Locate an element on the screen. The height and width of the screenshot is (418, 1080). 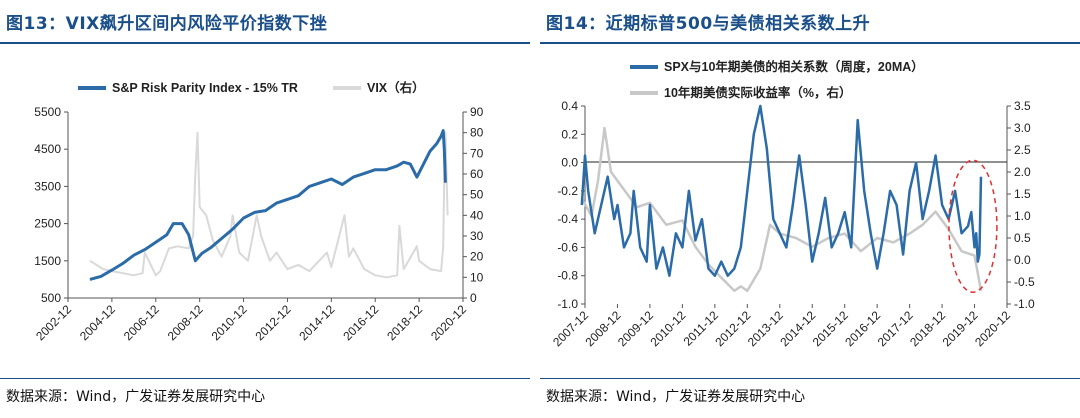
y-right-tick-label: 3.5 is located at coordinates (1022, 106).